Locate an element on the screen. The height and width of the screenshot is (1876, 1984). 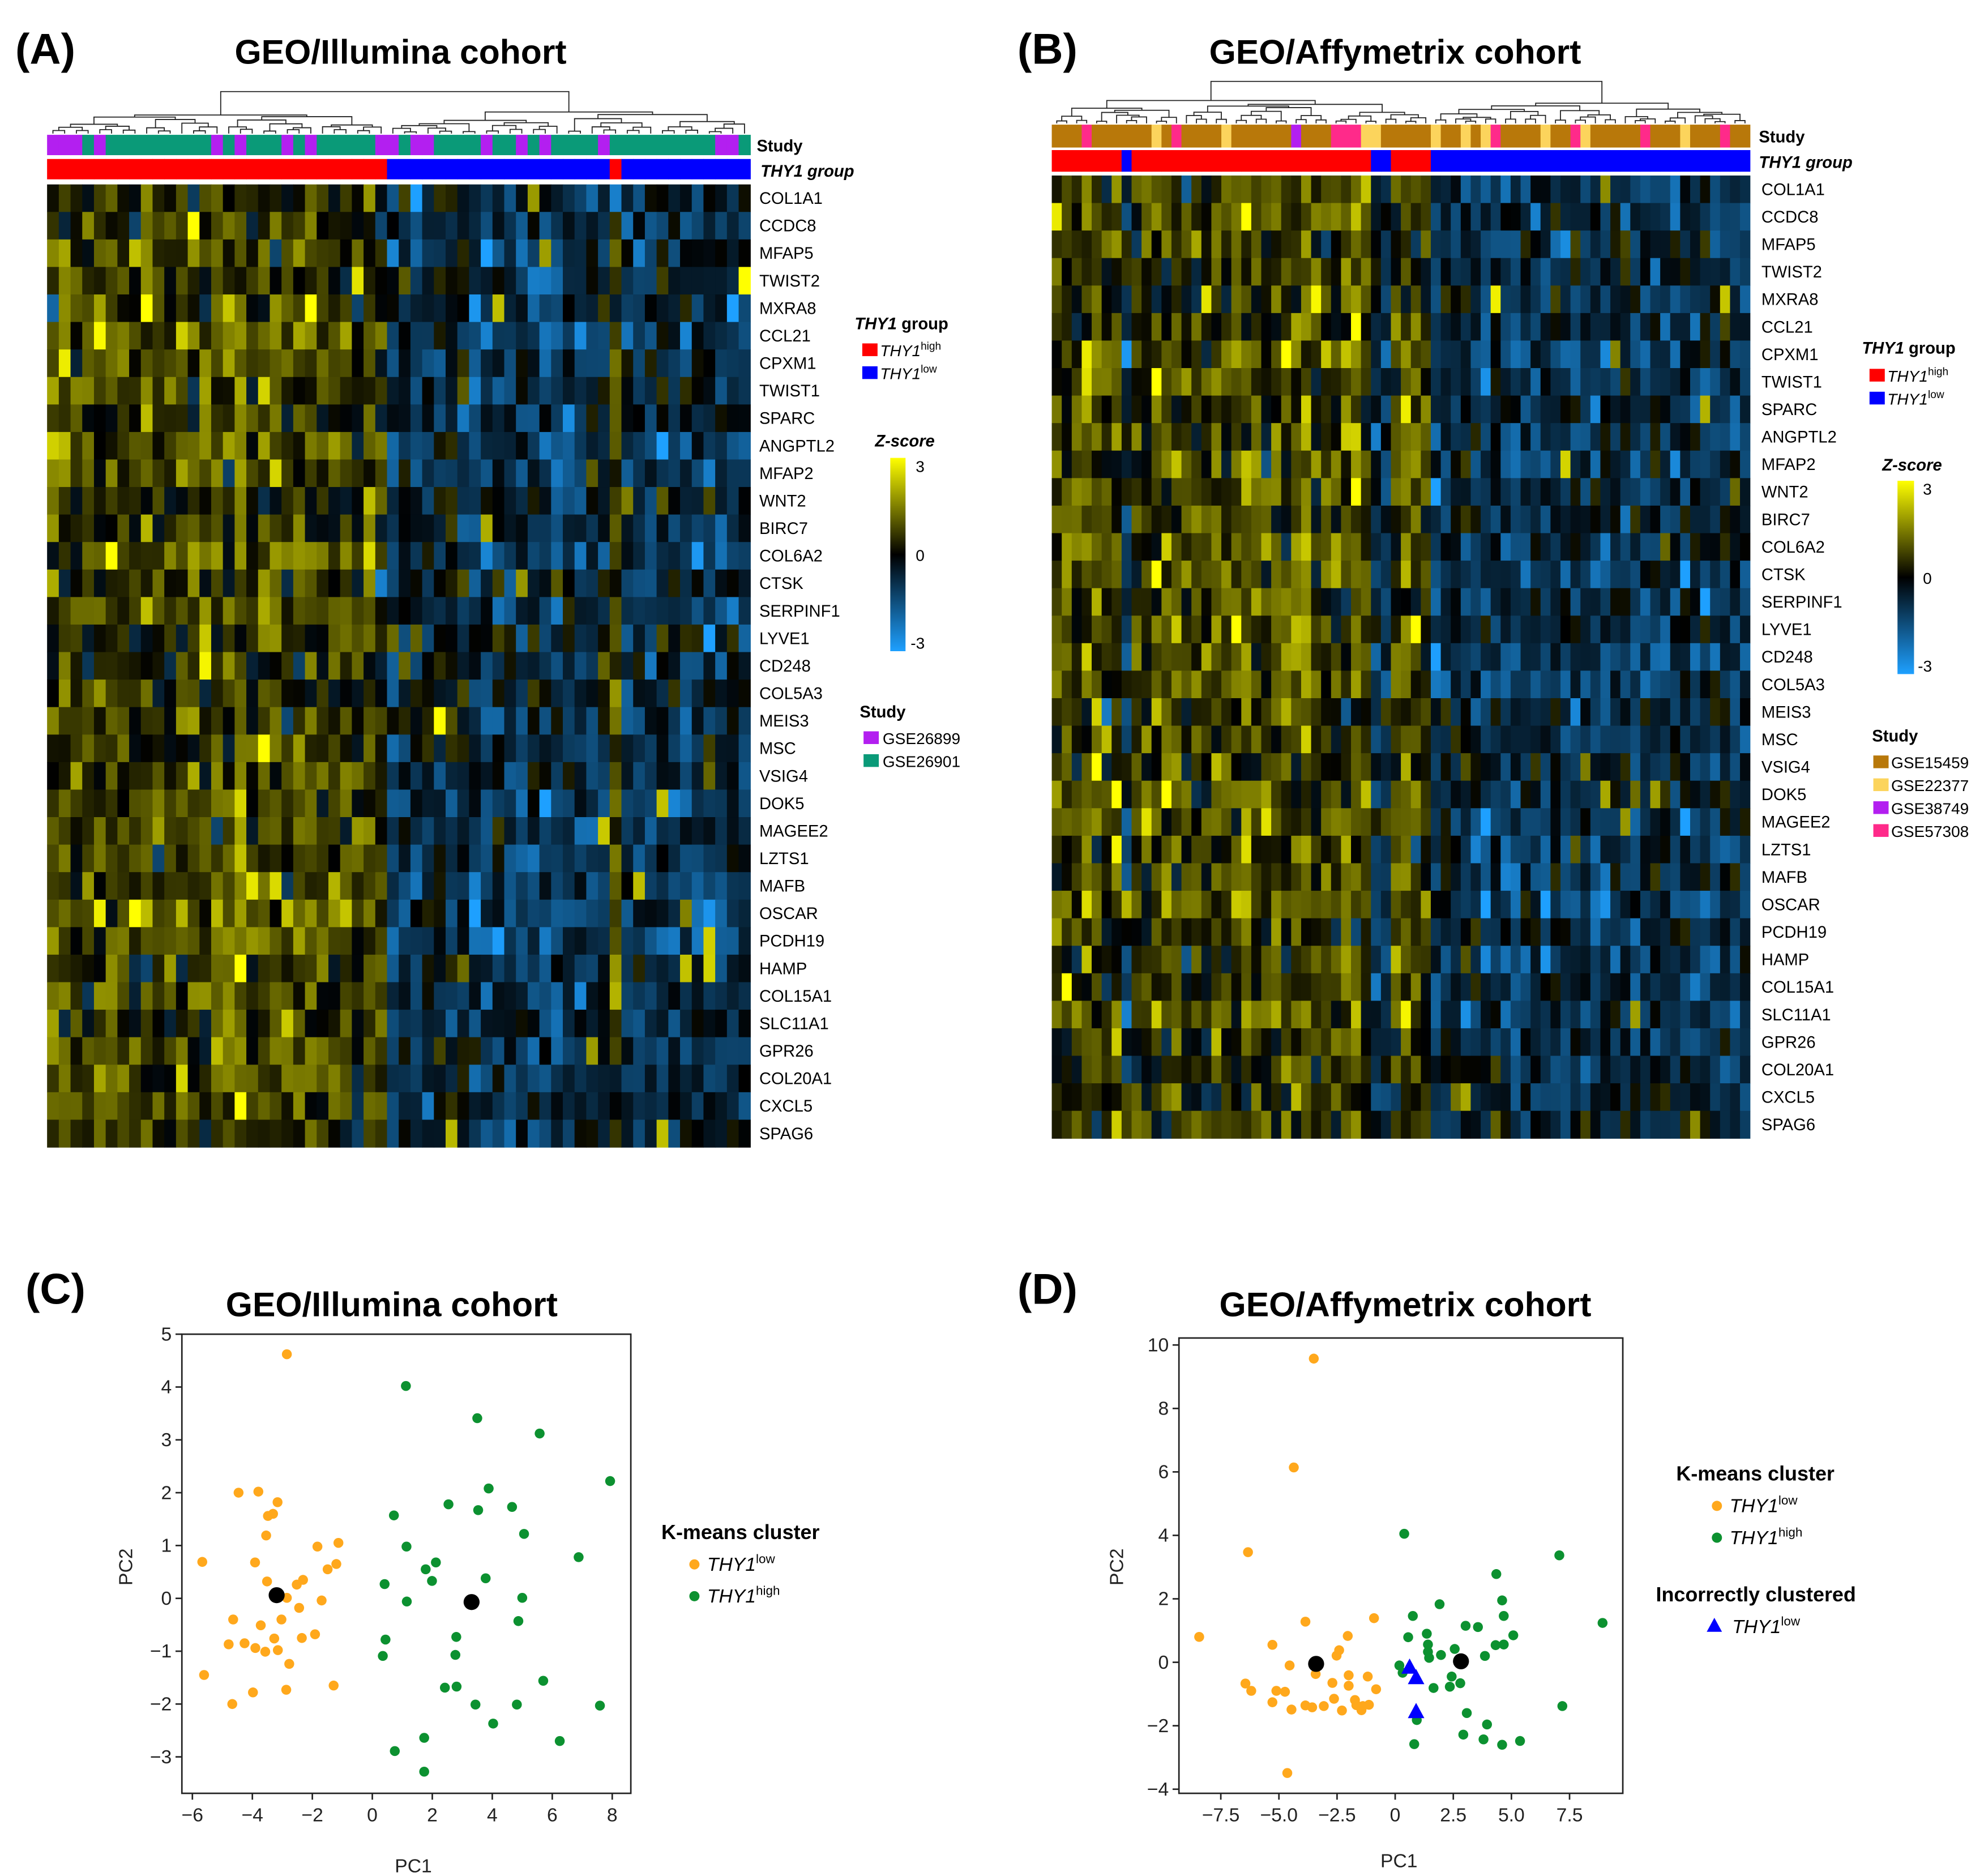
study-label: GSE26899 is located at coordinates (921, 738).